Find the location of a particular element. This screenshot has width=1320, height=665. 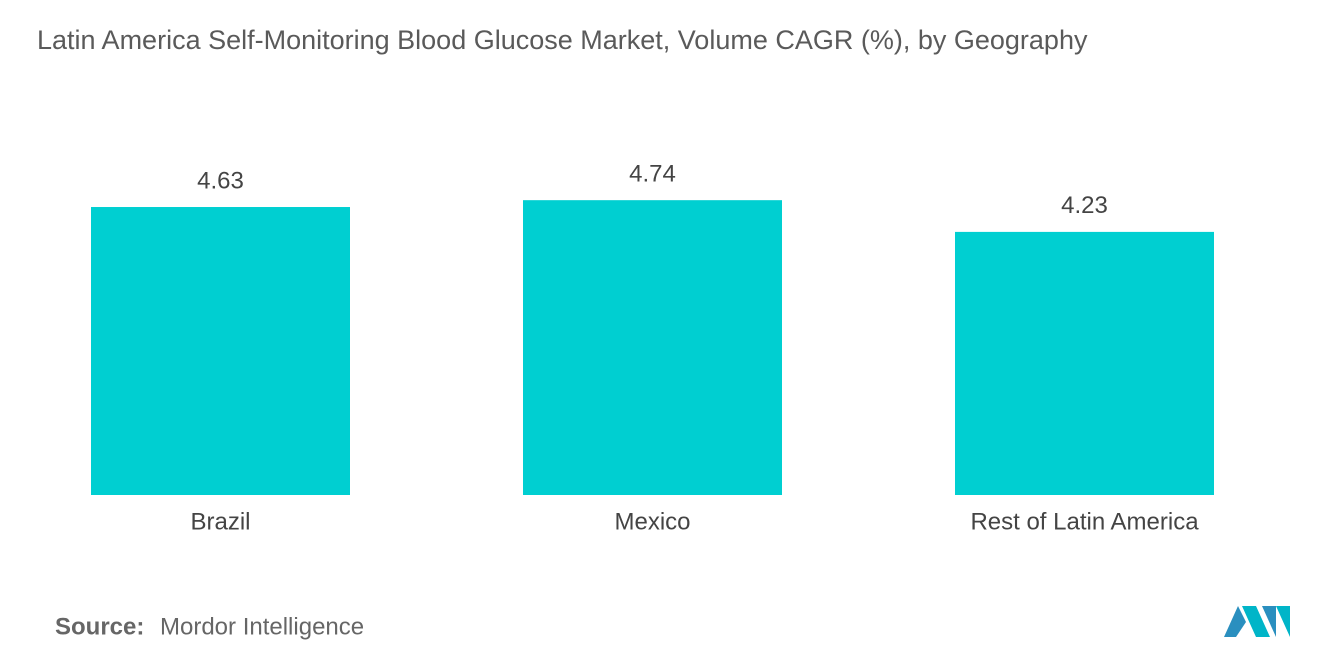

x-tick-label: Brazil is located at coordinates (220, 521).